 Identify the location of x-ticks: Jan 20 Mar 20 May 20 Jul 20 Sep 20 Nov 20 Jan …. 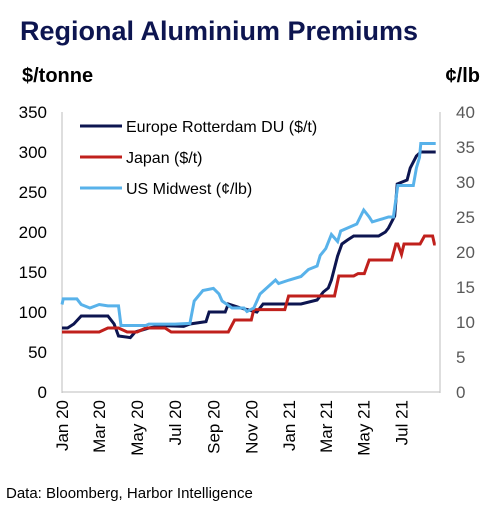
(232, 428).